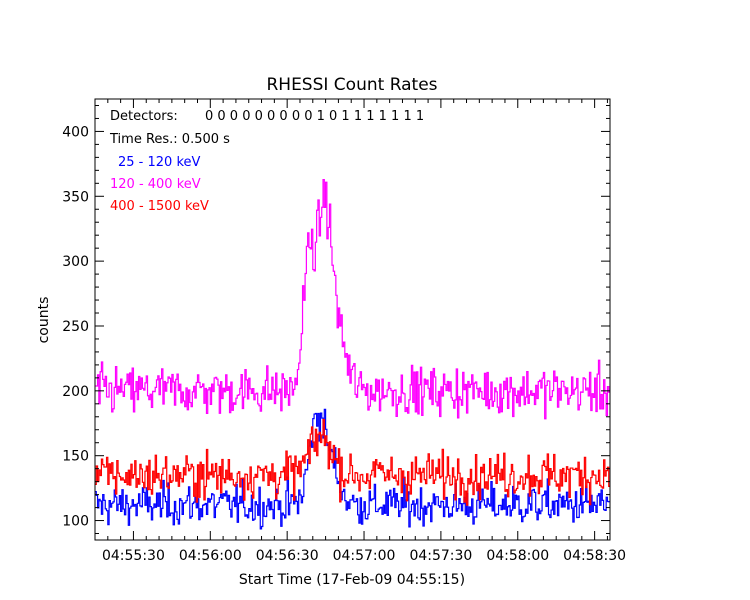 The height and width of the screenshot is (600, 750). Describe the element at coordinates (44, 320) in the screenshot. I see `y-axis-label: counts` at that location.